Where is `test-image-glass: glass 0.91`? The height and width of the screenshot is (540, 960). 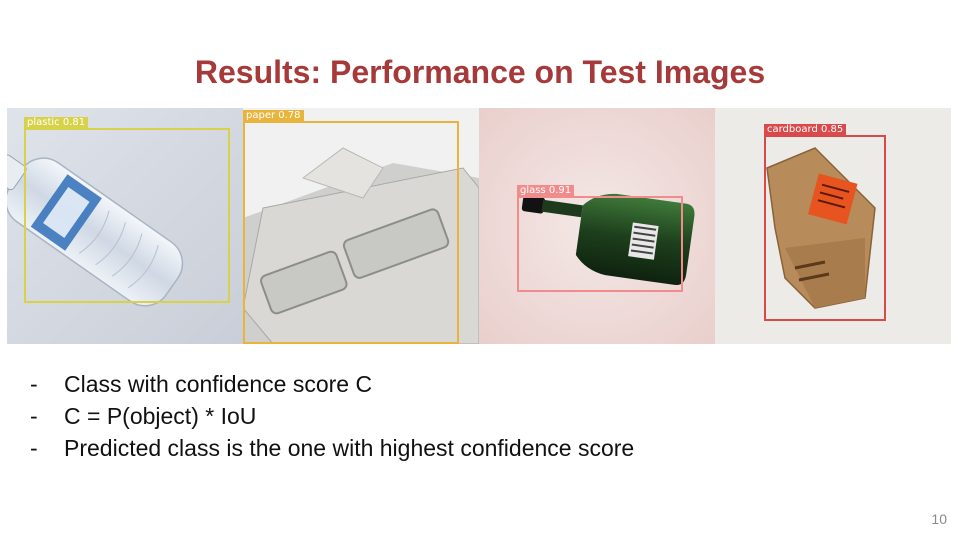
test-image-glass: glass 0.91 is located at coordinates (597, 226).